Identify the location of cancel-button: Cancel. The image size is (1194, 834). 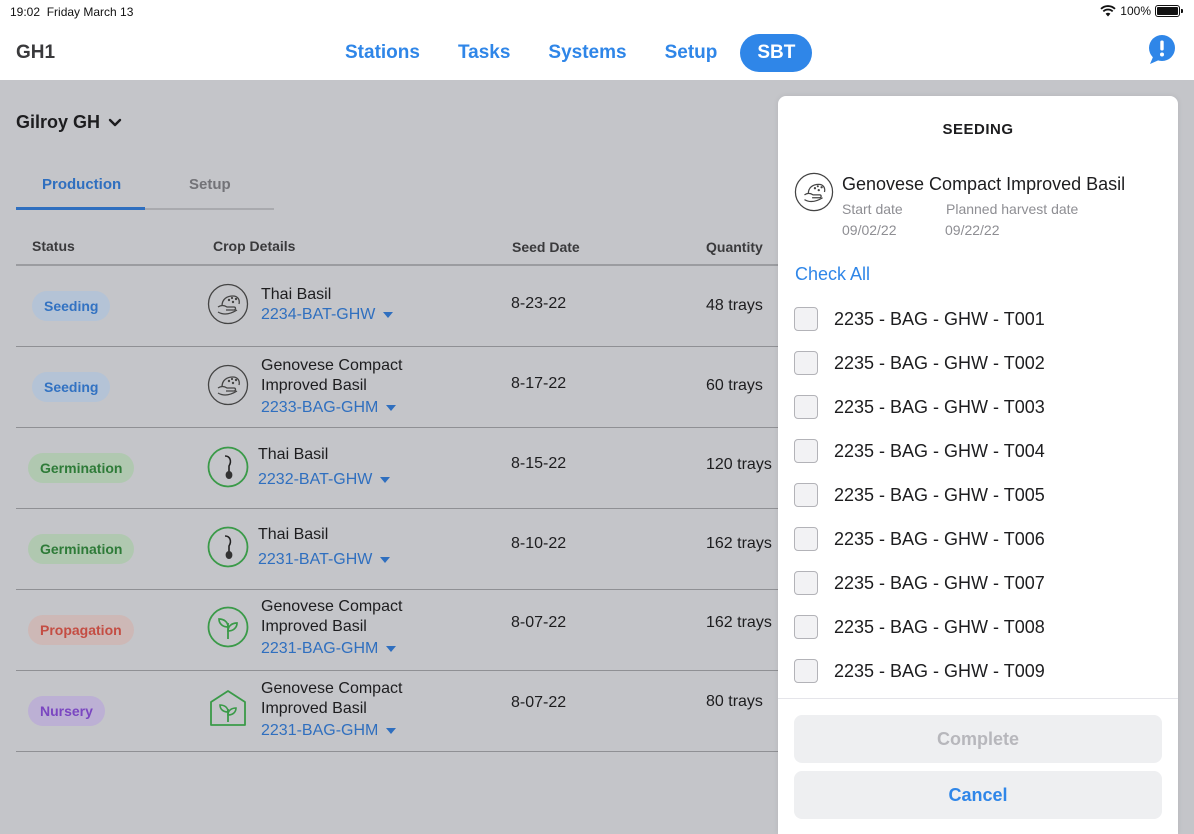
(978, 795).